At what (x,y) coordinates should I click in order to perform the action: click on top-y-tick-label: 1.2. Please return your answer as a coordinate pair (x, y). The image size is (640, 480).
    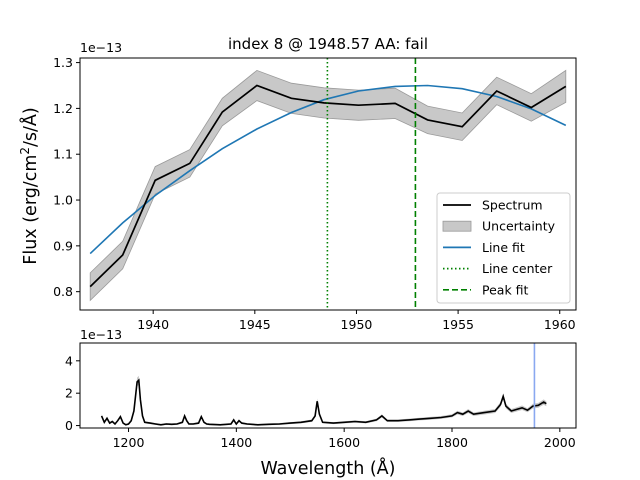
    Looking at the image, I should click on (63, 108).